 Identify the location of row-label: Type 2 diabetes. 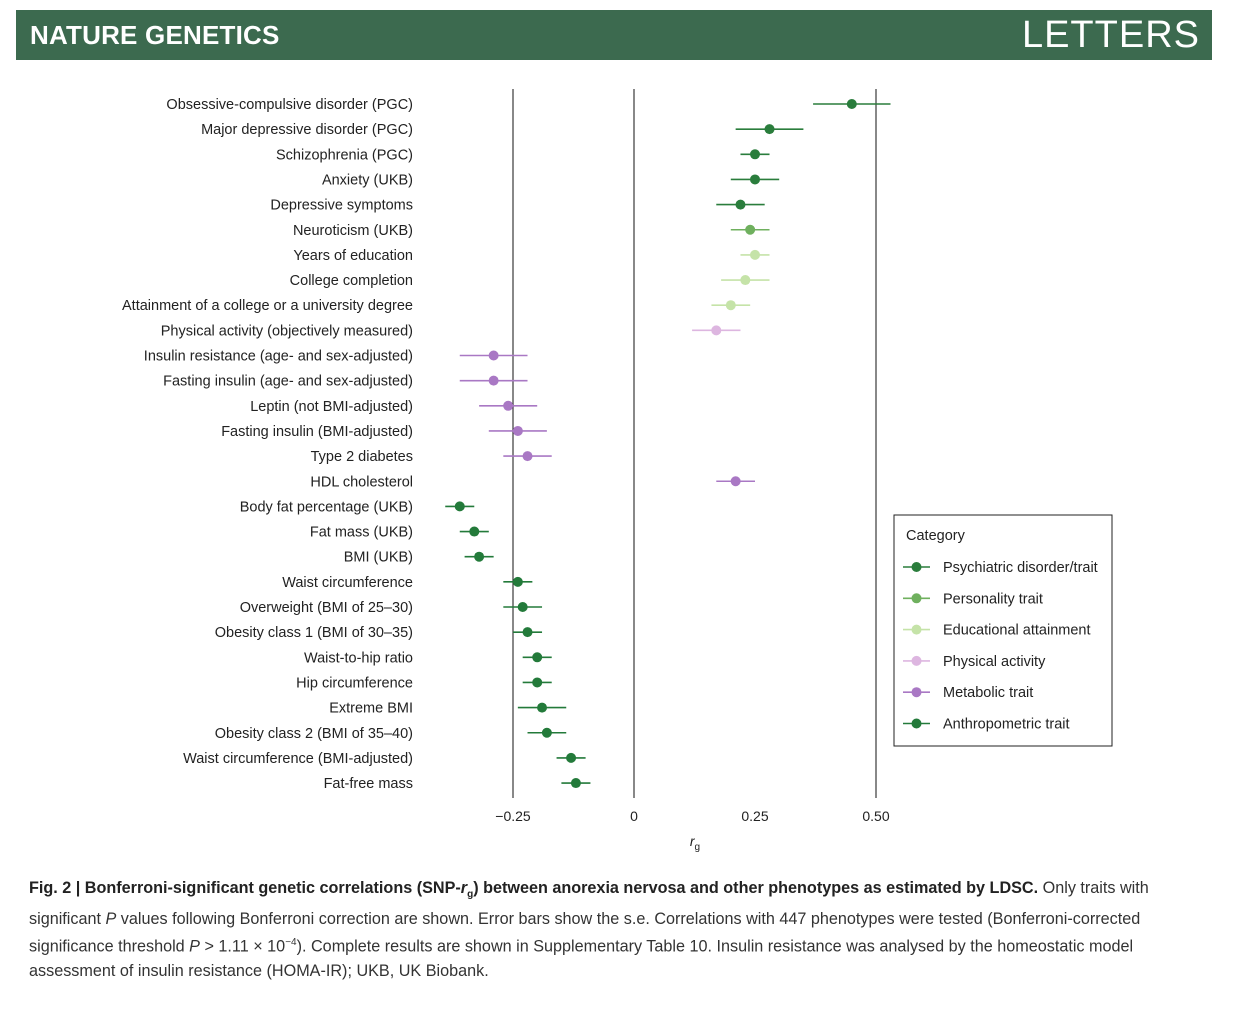
(362, 457).